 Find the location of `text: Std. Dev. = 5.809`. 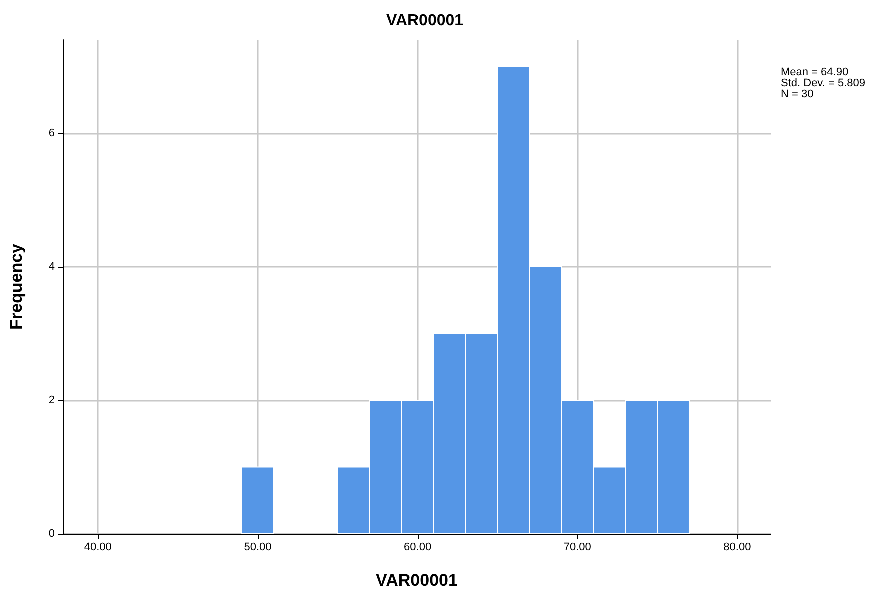

text: Std. Dev. = 5.809 is located at coordinates (823, 84).